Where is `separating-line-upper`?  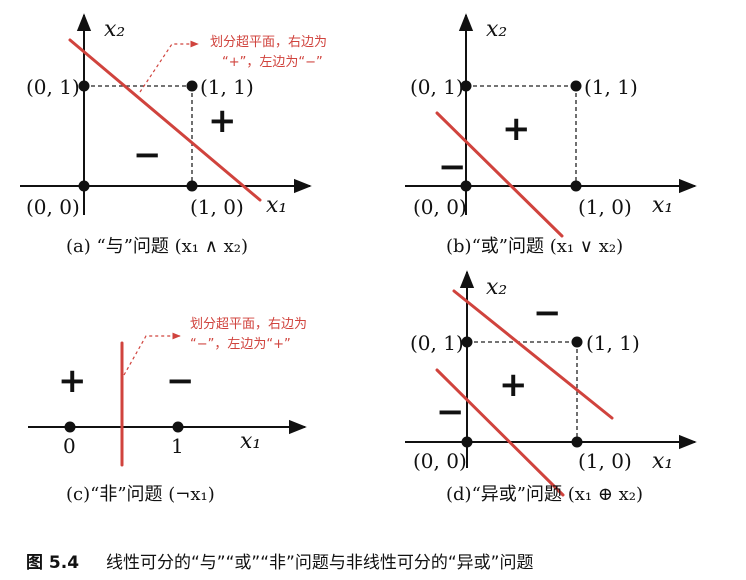
separating-line-upper is located at coordinates (533, 354).